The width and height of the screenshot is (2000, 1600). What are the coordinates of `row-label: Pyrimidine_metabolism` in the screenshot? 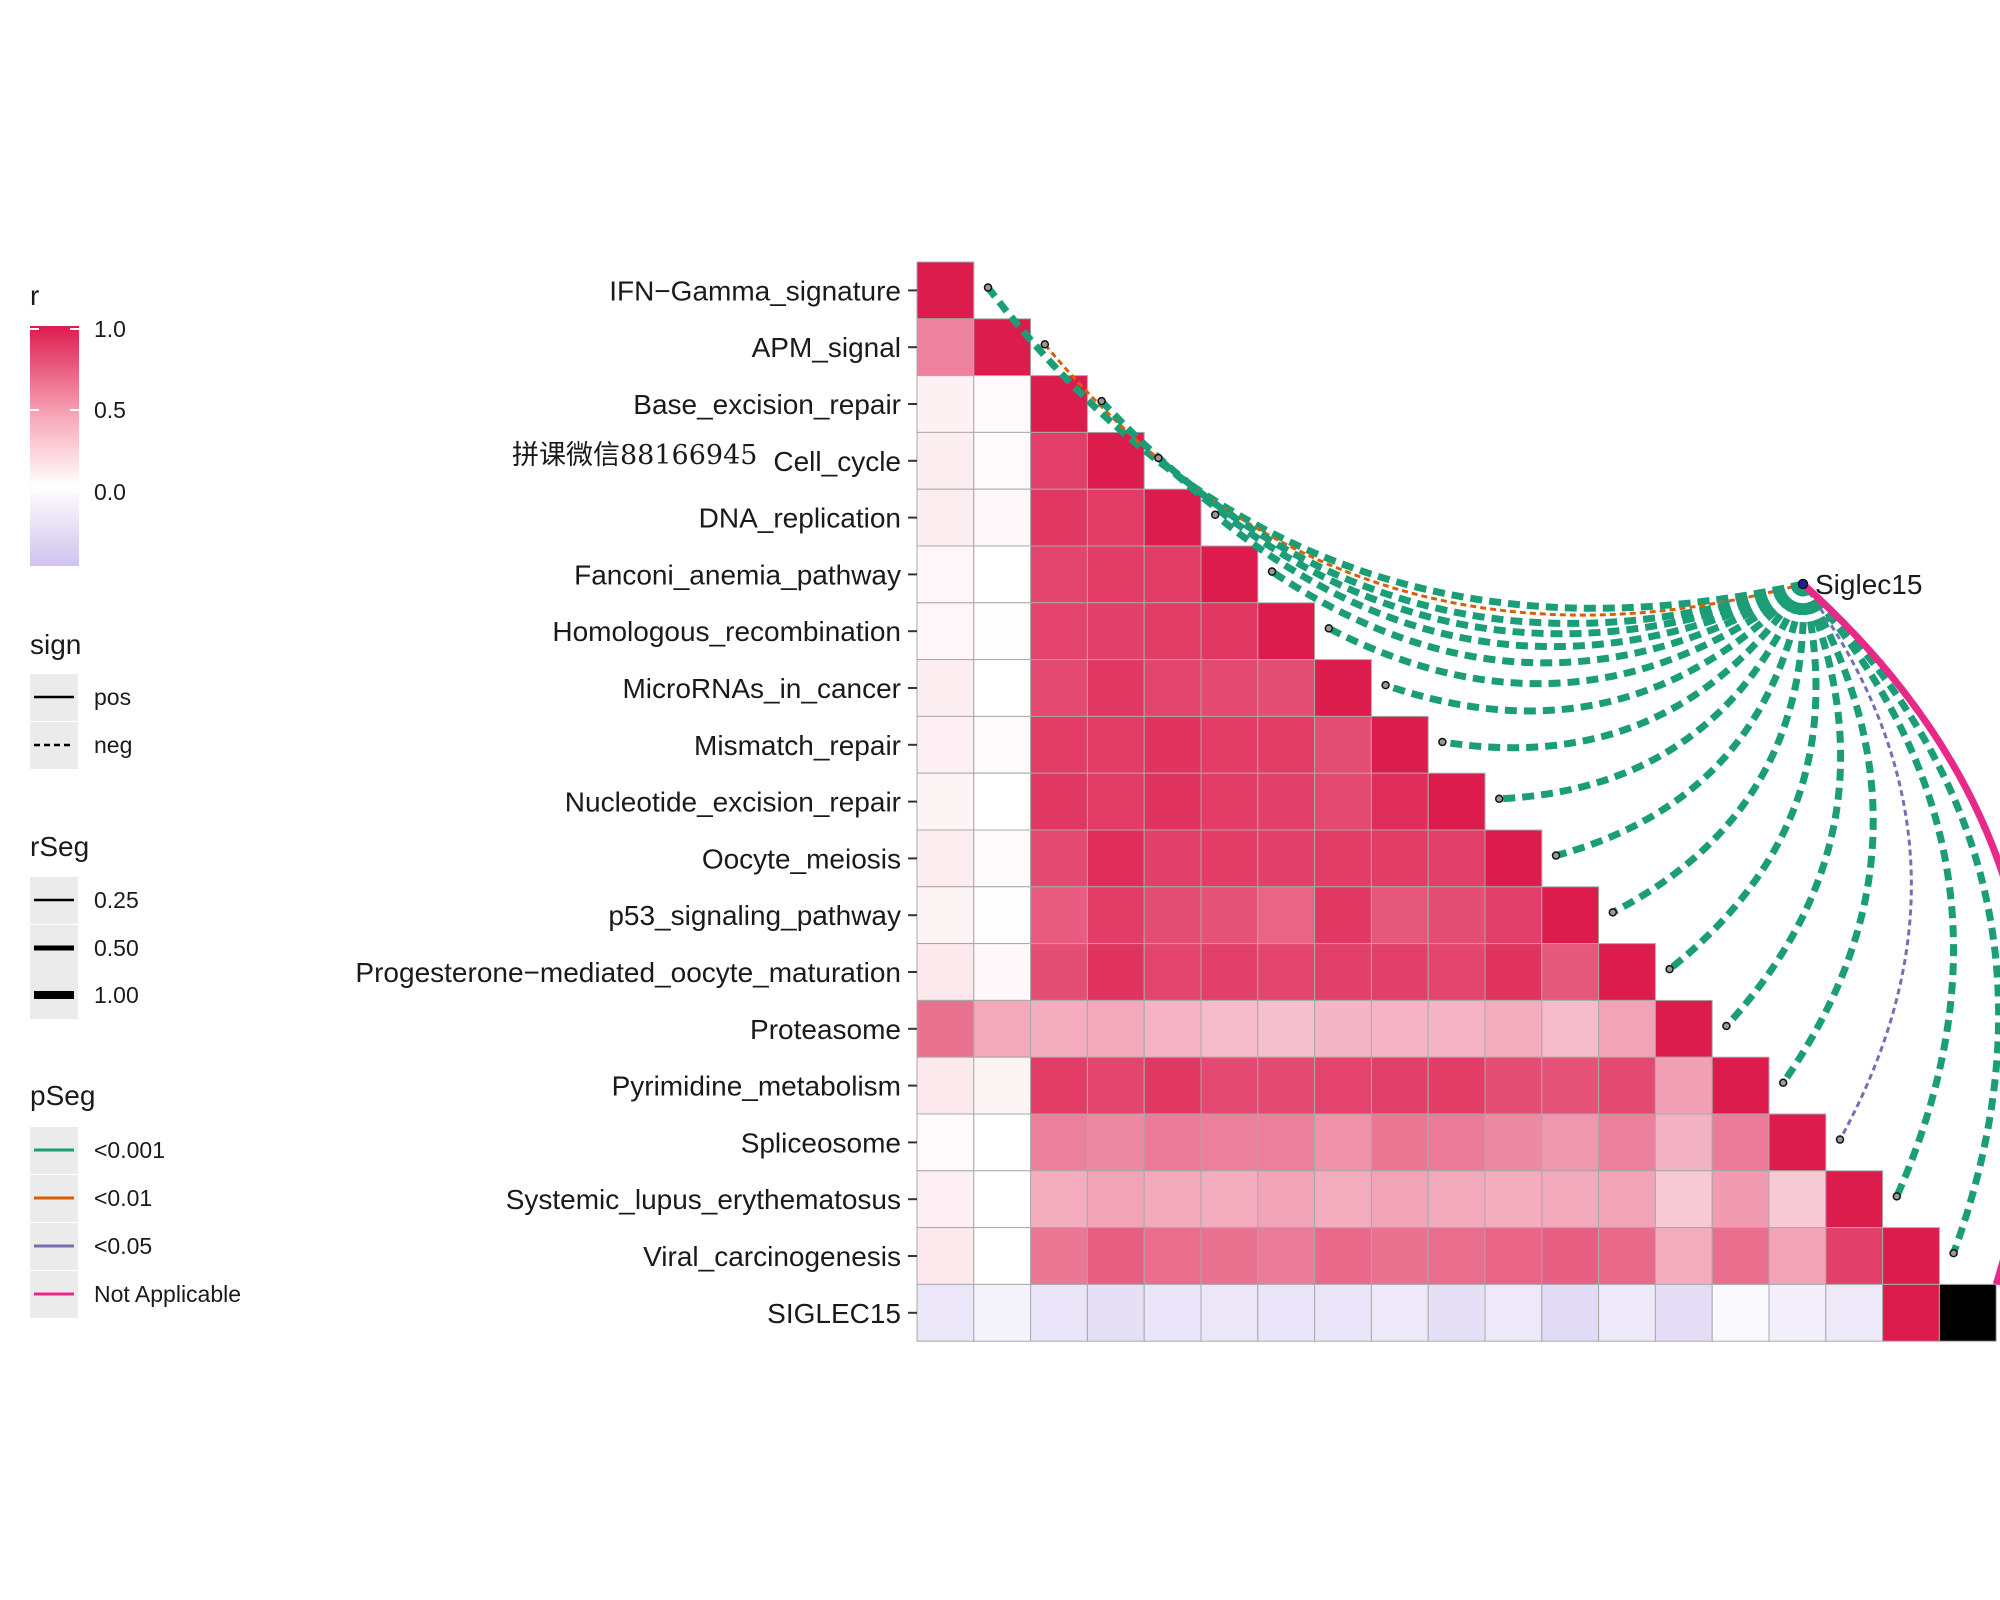 It's located at (756, 1086).